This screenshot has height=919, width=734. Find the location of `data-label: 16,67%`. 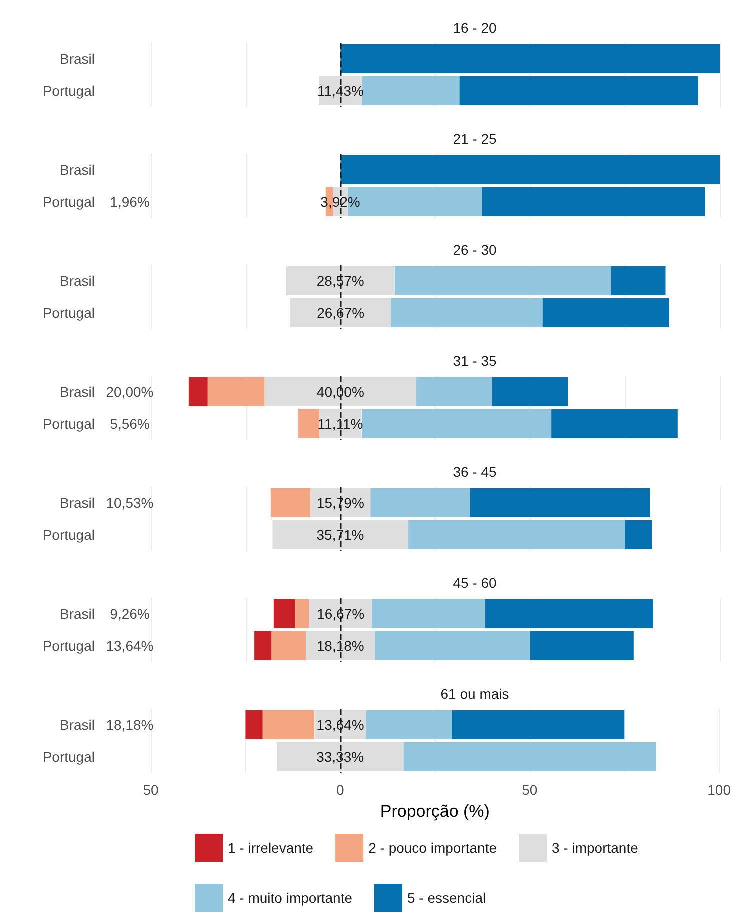

data-label: 16,67% is located at coordinates (341, 614).